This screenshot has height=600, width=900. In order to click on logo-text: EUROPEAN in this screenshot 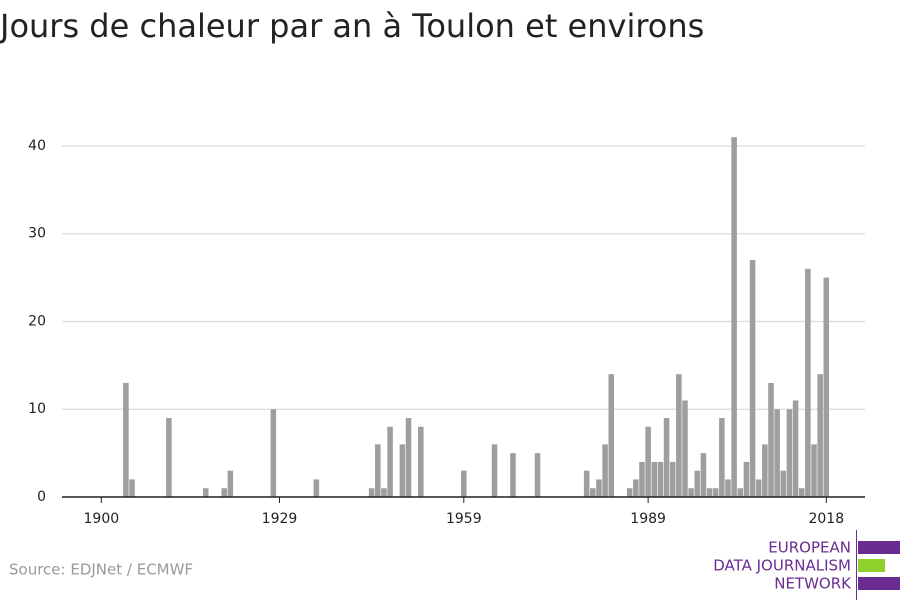, I will do `click(809, 548)`.